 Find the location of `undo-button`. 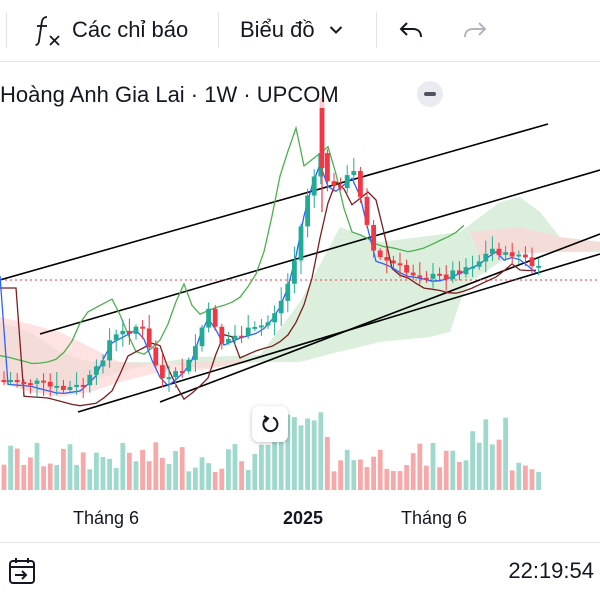

undo-button is located at coordinates (411, 30).